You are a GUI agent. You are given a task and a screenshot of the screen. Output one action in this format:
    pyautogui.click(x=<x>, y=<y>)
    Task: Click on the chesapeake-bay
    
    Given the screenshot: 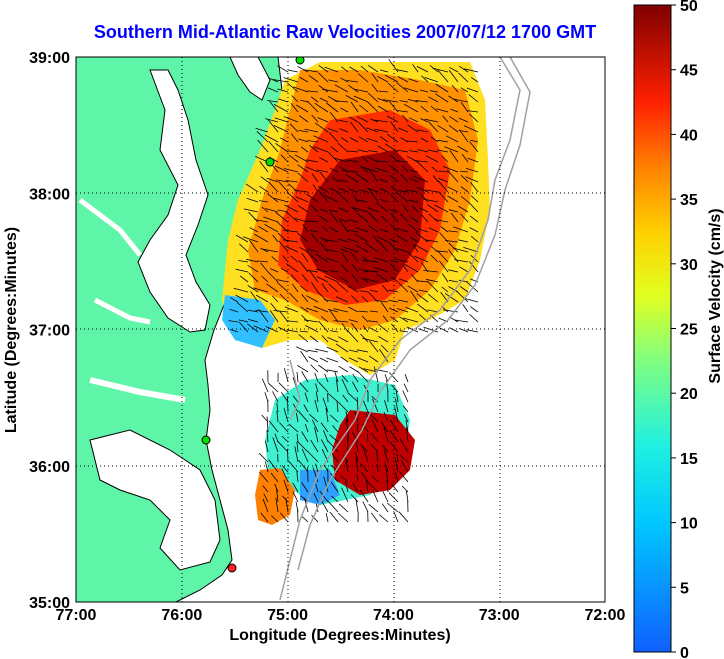 What is the action you would take?
    pyautogui.click(x=174, y=201)
    